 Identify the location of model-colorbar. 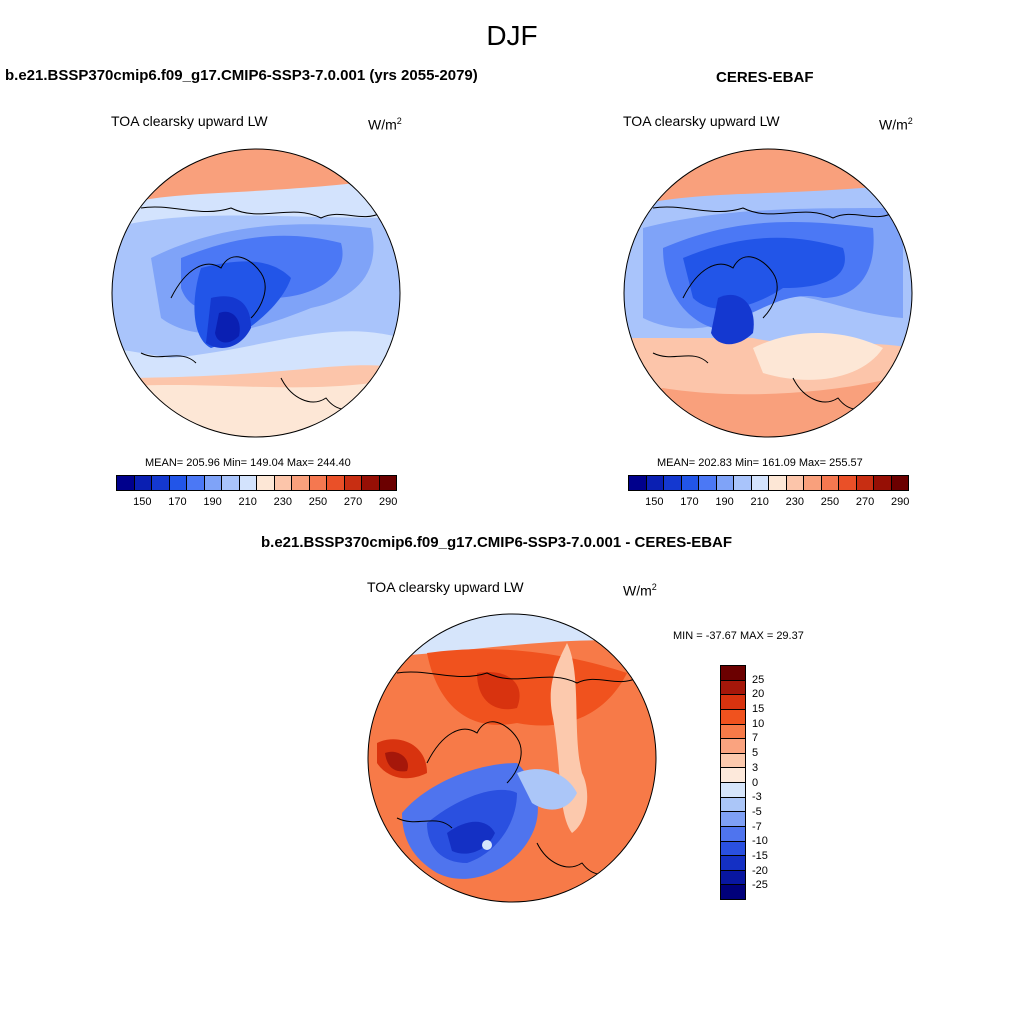
(256, 483).